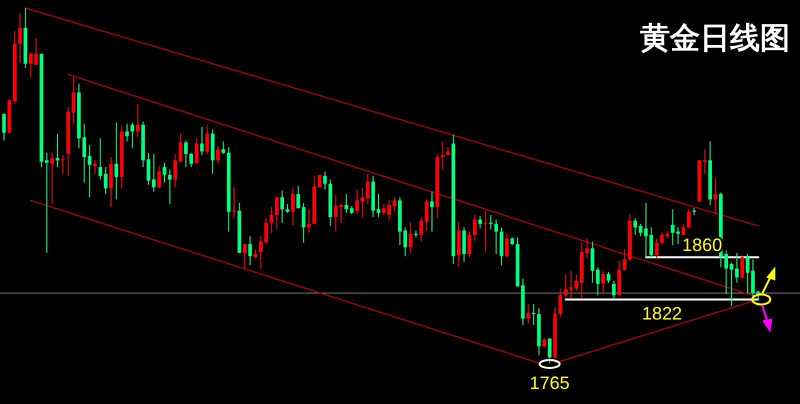 This screenshot has width=800, height=404. Describe the element at coordinates (662, 313) in the screenshot. I see `annotation: 1822` at that location.